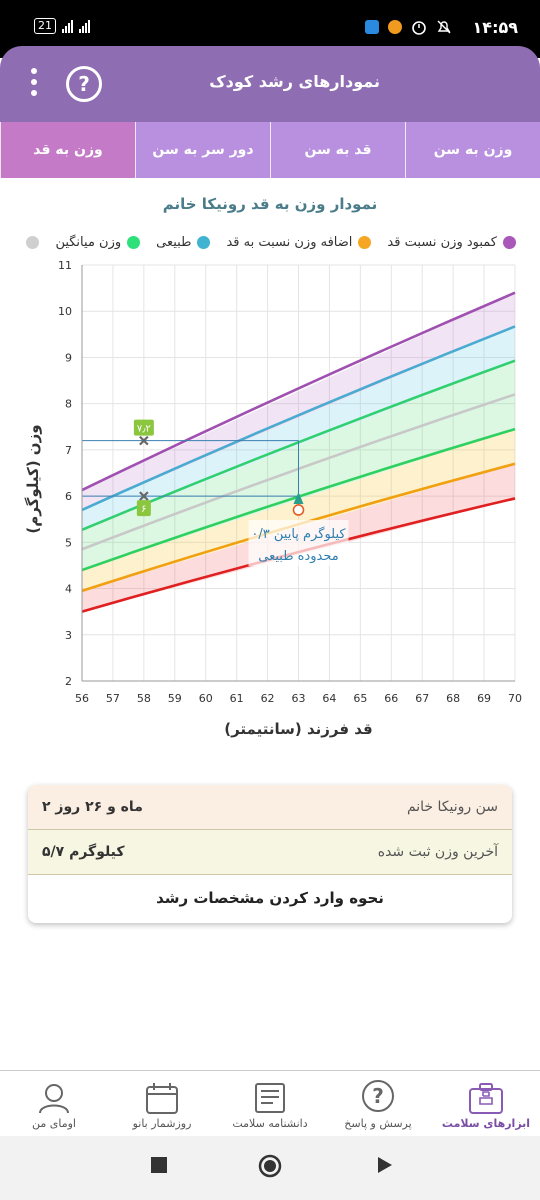 The width and height of the screenshot is (540, 1200). I want to click on tab-weight-height: وزن به قد, so click(67, 150).